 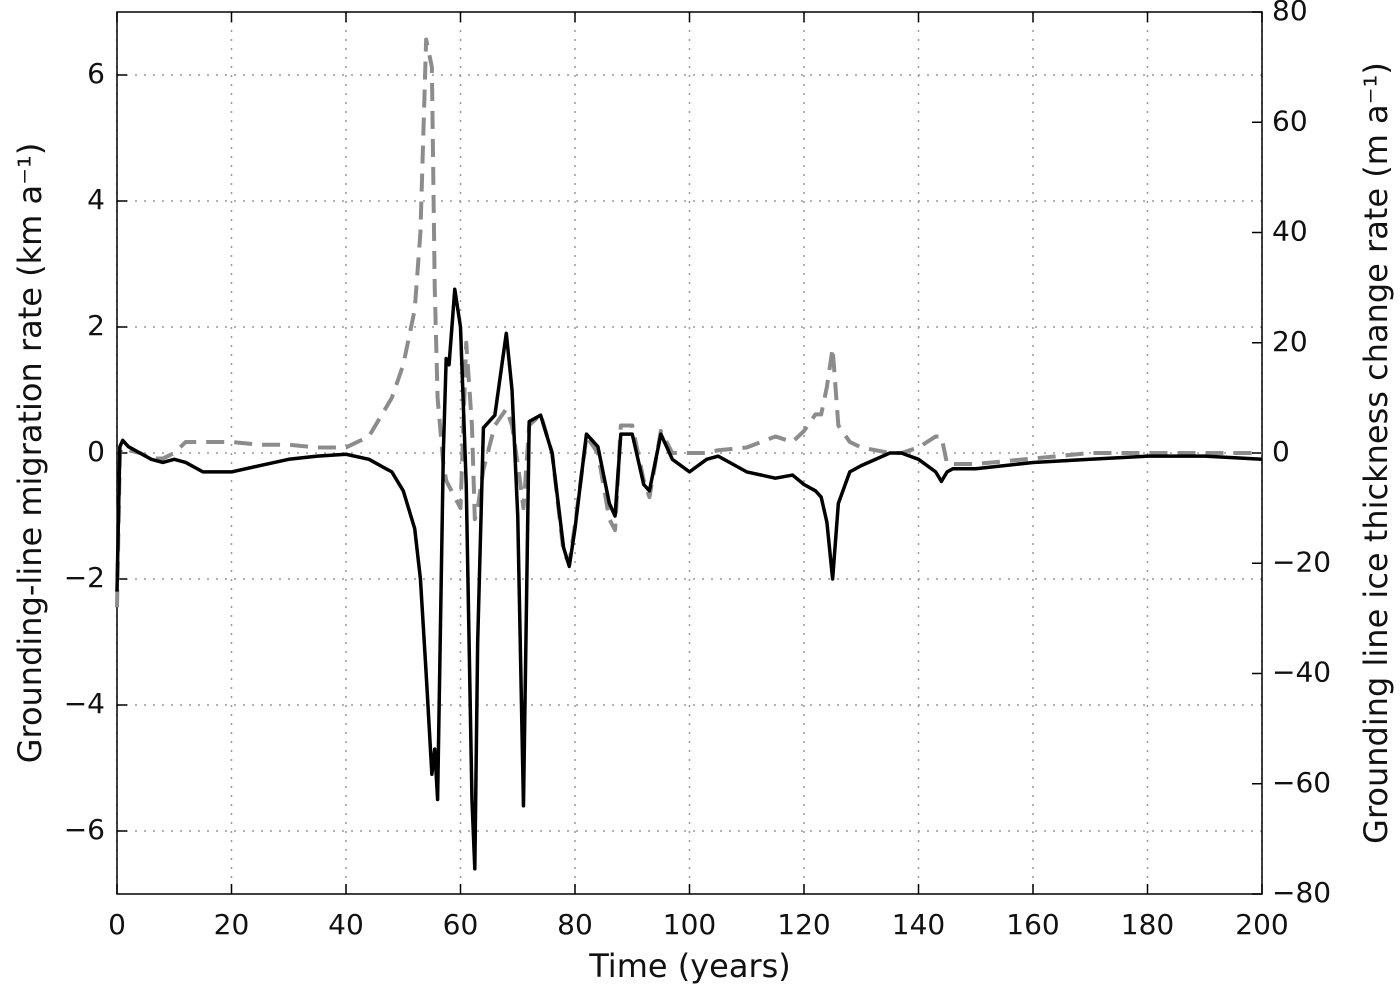 What do you see at coordinates (84, 829) in the screenshot?
I see `y-tick-label: −6` at bounding box center [84, 829].